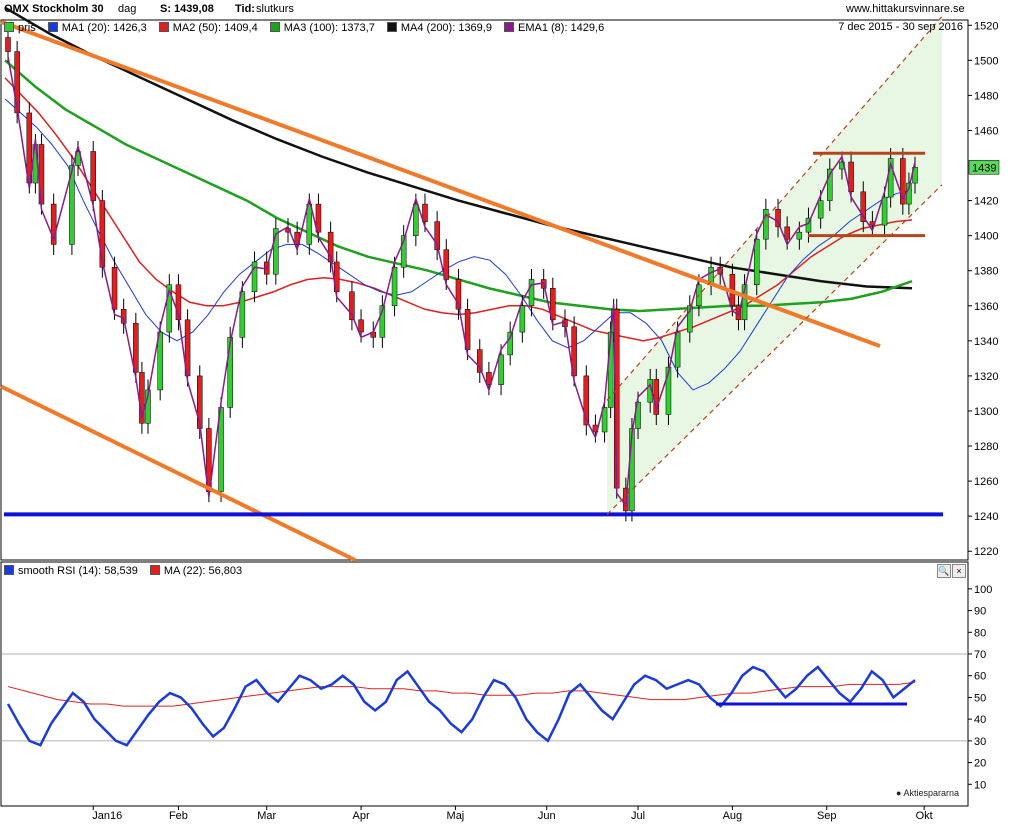 The image size is (1011, 826). I want to click on x-tick-label: Jan16, so click(107, 816).